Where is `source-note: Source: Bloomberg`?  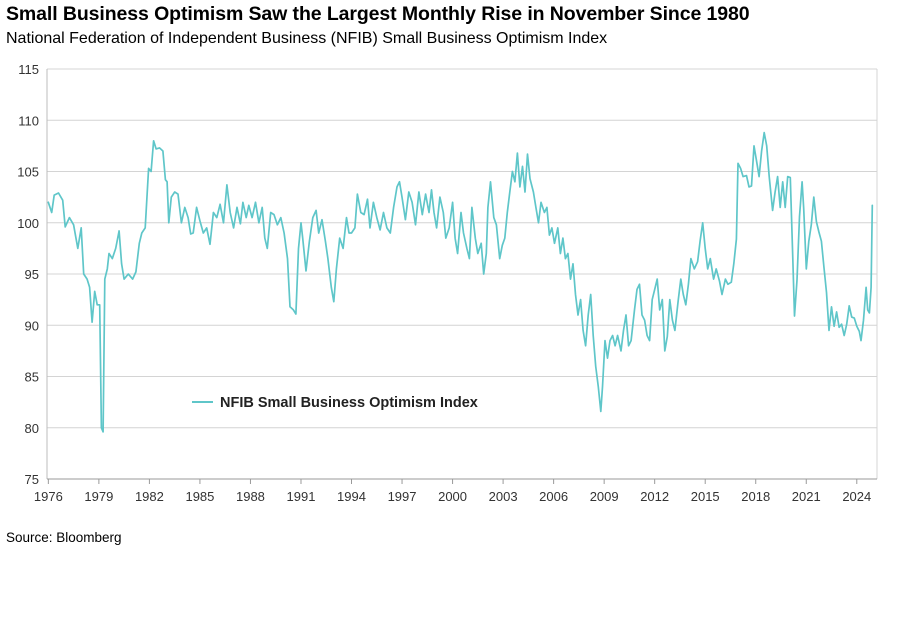
source-note: Source: Bloomberg is located at coordinates (64, 537).